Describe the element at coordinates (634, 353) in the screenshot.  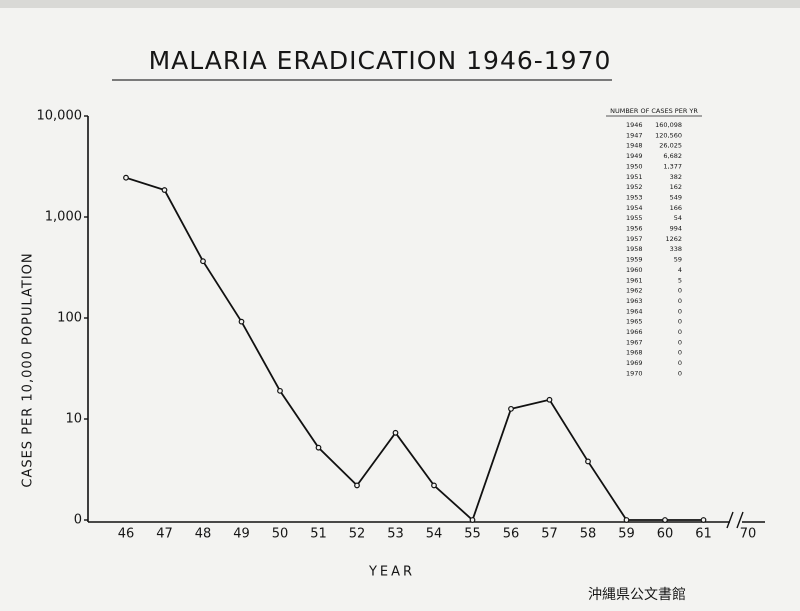
I see `table-year: 1968` at that location.